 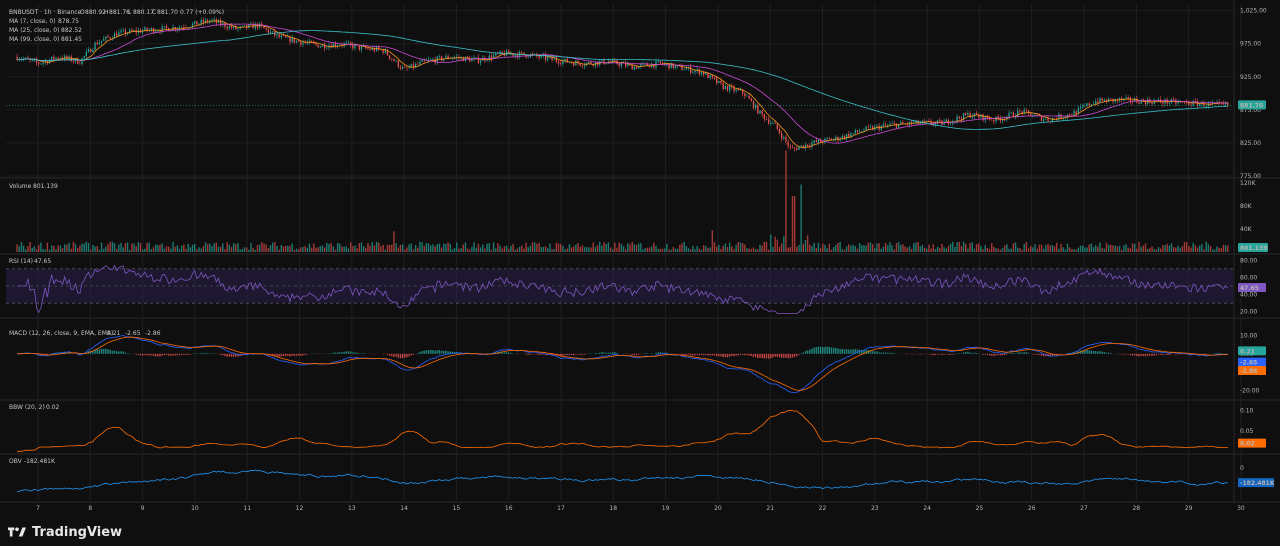 I want to click on rsi-last-badge: 47.65, so click(x=1249, y=288).